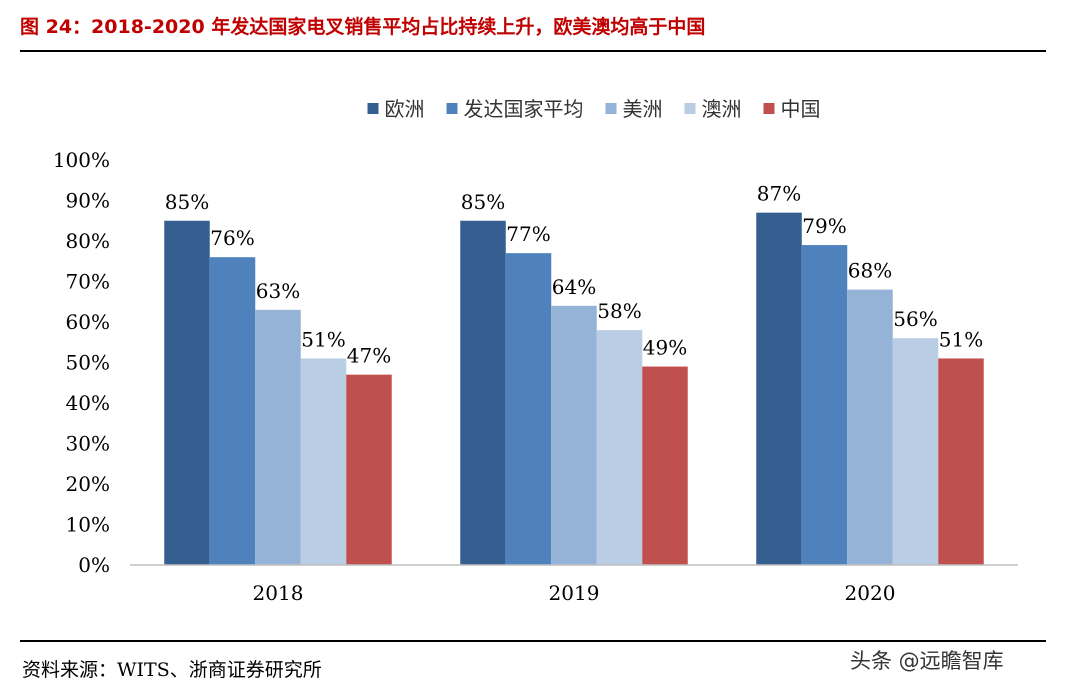 This screenshot has height=694, width=1065. What do you see at coordinates (278, 291) in the screenshot?
I see `data-label: 63%` at bounding box center [278, 291].